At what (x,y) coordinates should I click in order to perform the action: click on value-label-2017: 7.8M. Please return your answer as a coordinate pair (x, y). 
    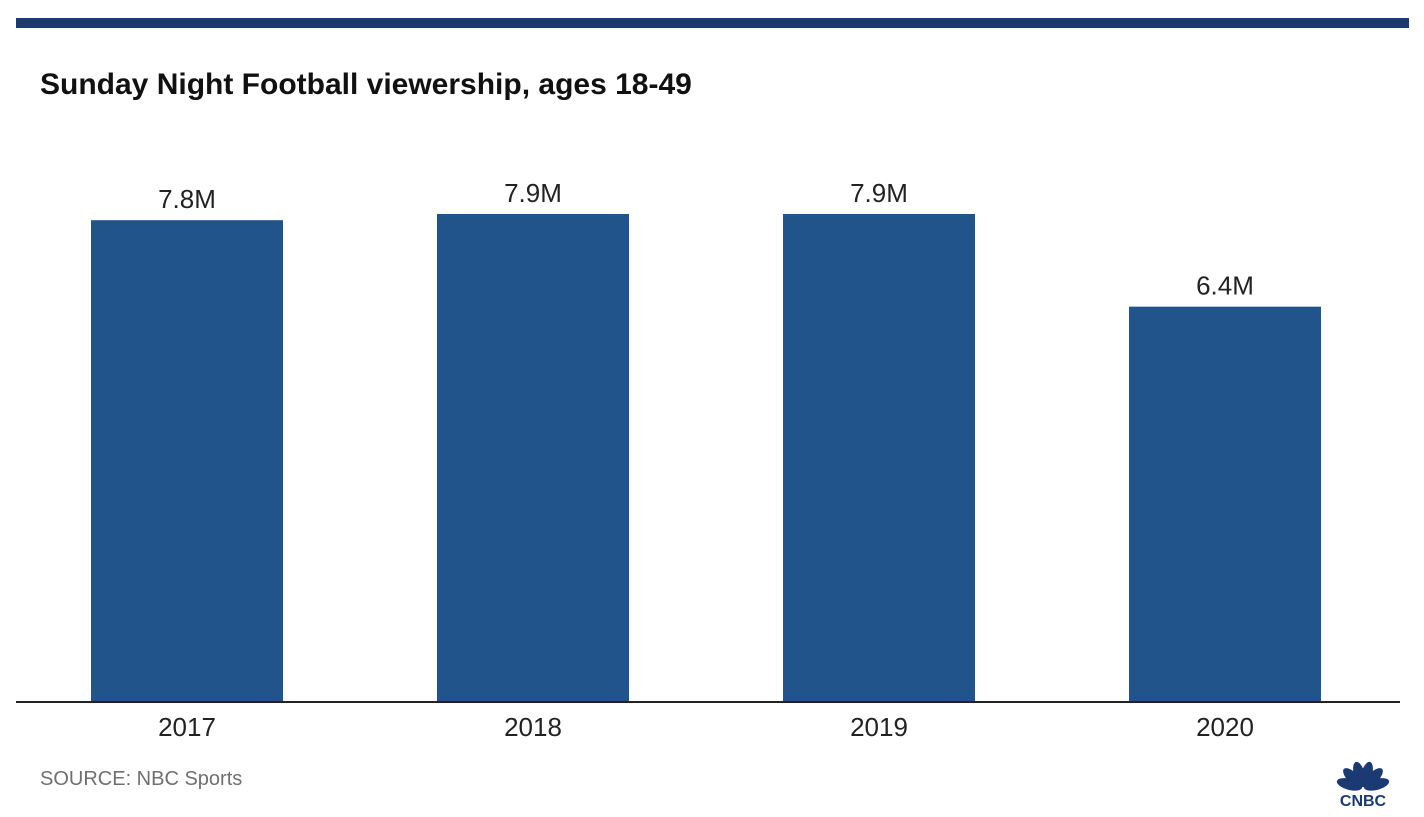
    Looking at the image, I should click on (187, 199).